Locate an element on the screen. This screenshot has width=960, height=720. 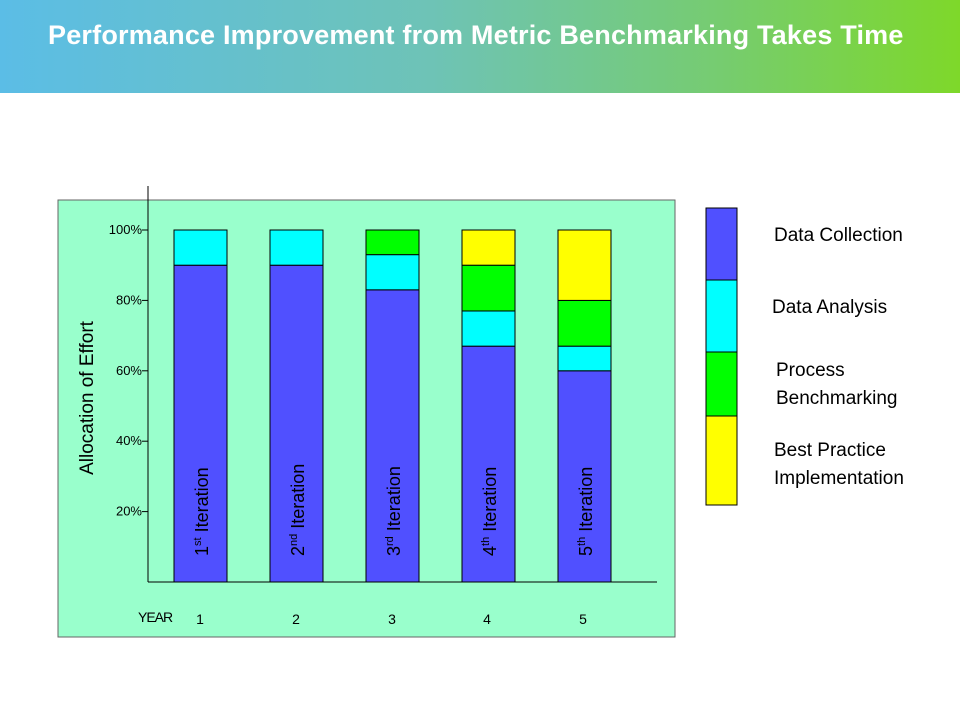
x-tick-label: 4 is located at coordinates (487, 619).